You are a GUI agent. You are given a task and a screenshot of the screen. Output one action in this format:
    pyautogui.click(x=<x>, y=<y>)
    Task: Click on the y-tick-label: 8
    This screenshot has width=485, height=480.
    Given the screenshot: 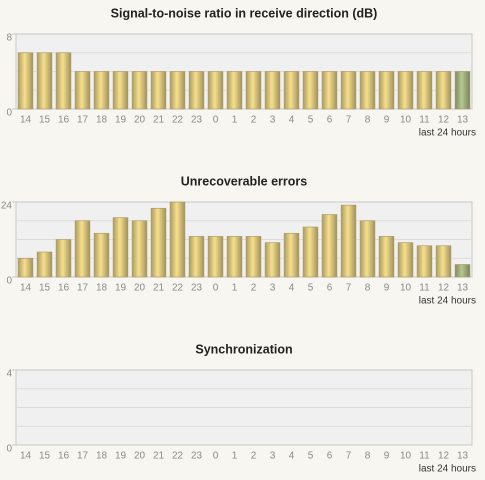 What is the action you would take?
    pyautogui.click(x=9, y=38)
    